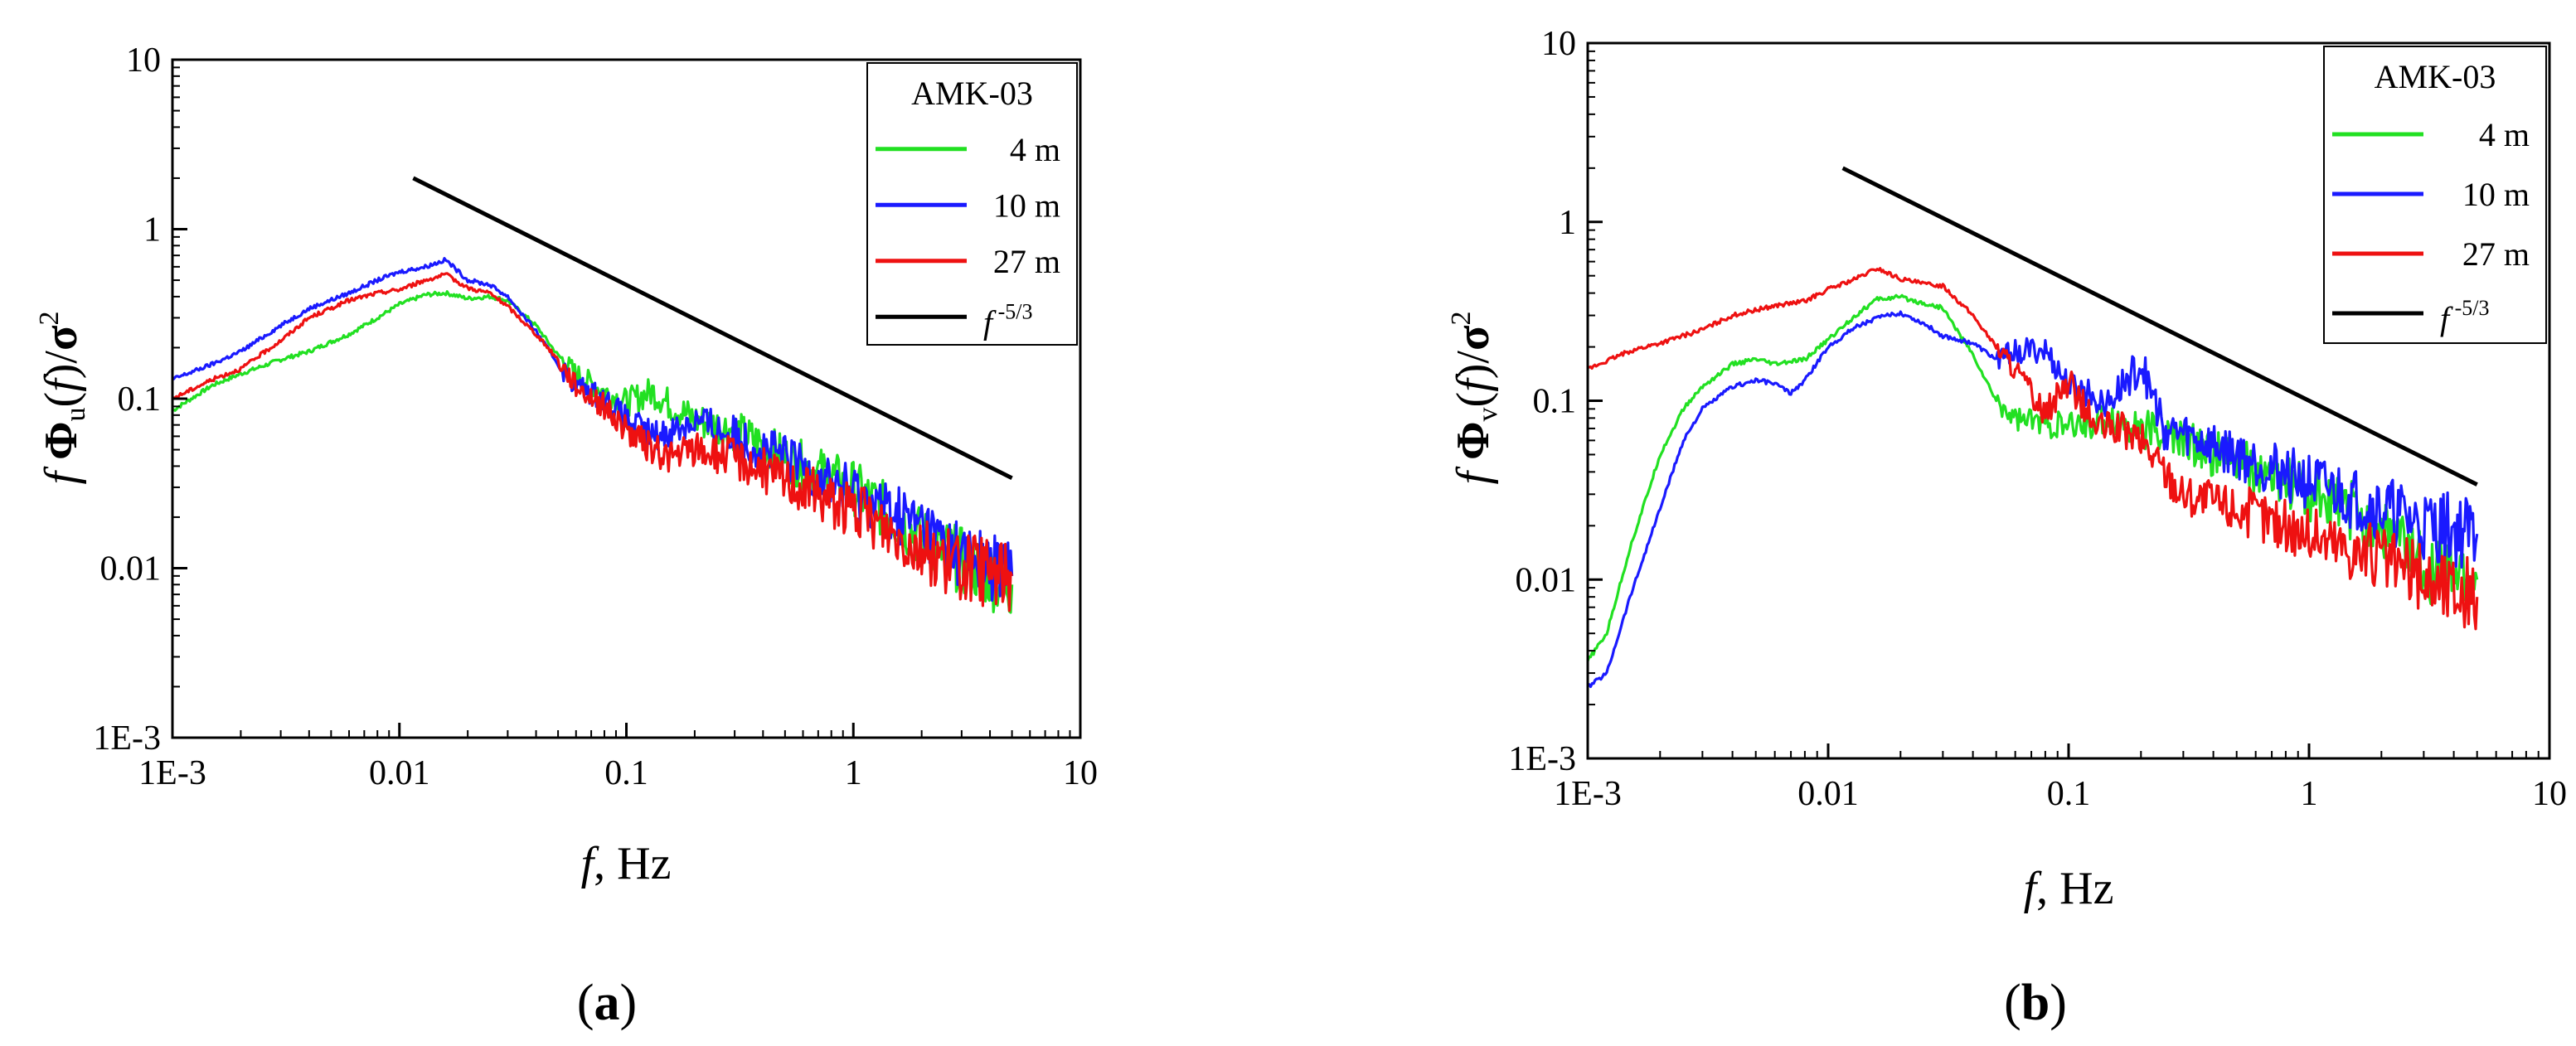  I want to click on y-axis-title: f Φv(f)/σ2, so click(1474, 398).